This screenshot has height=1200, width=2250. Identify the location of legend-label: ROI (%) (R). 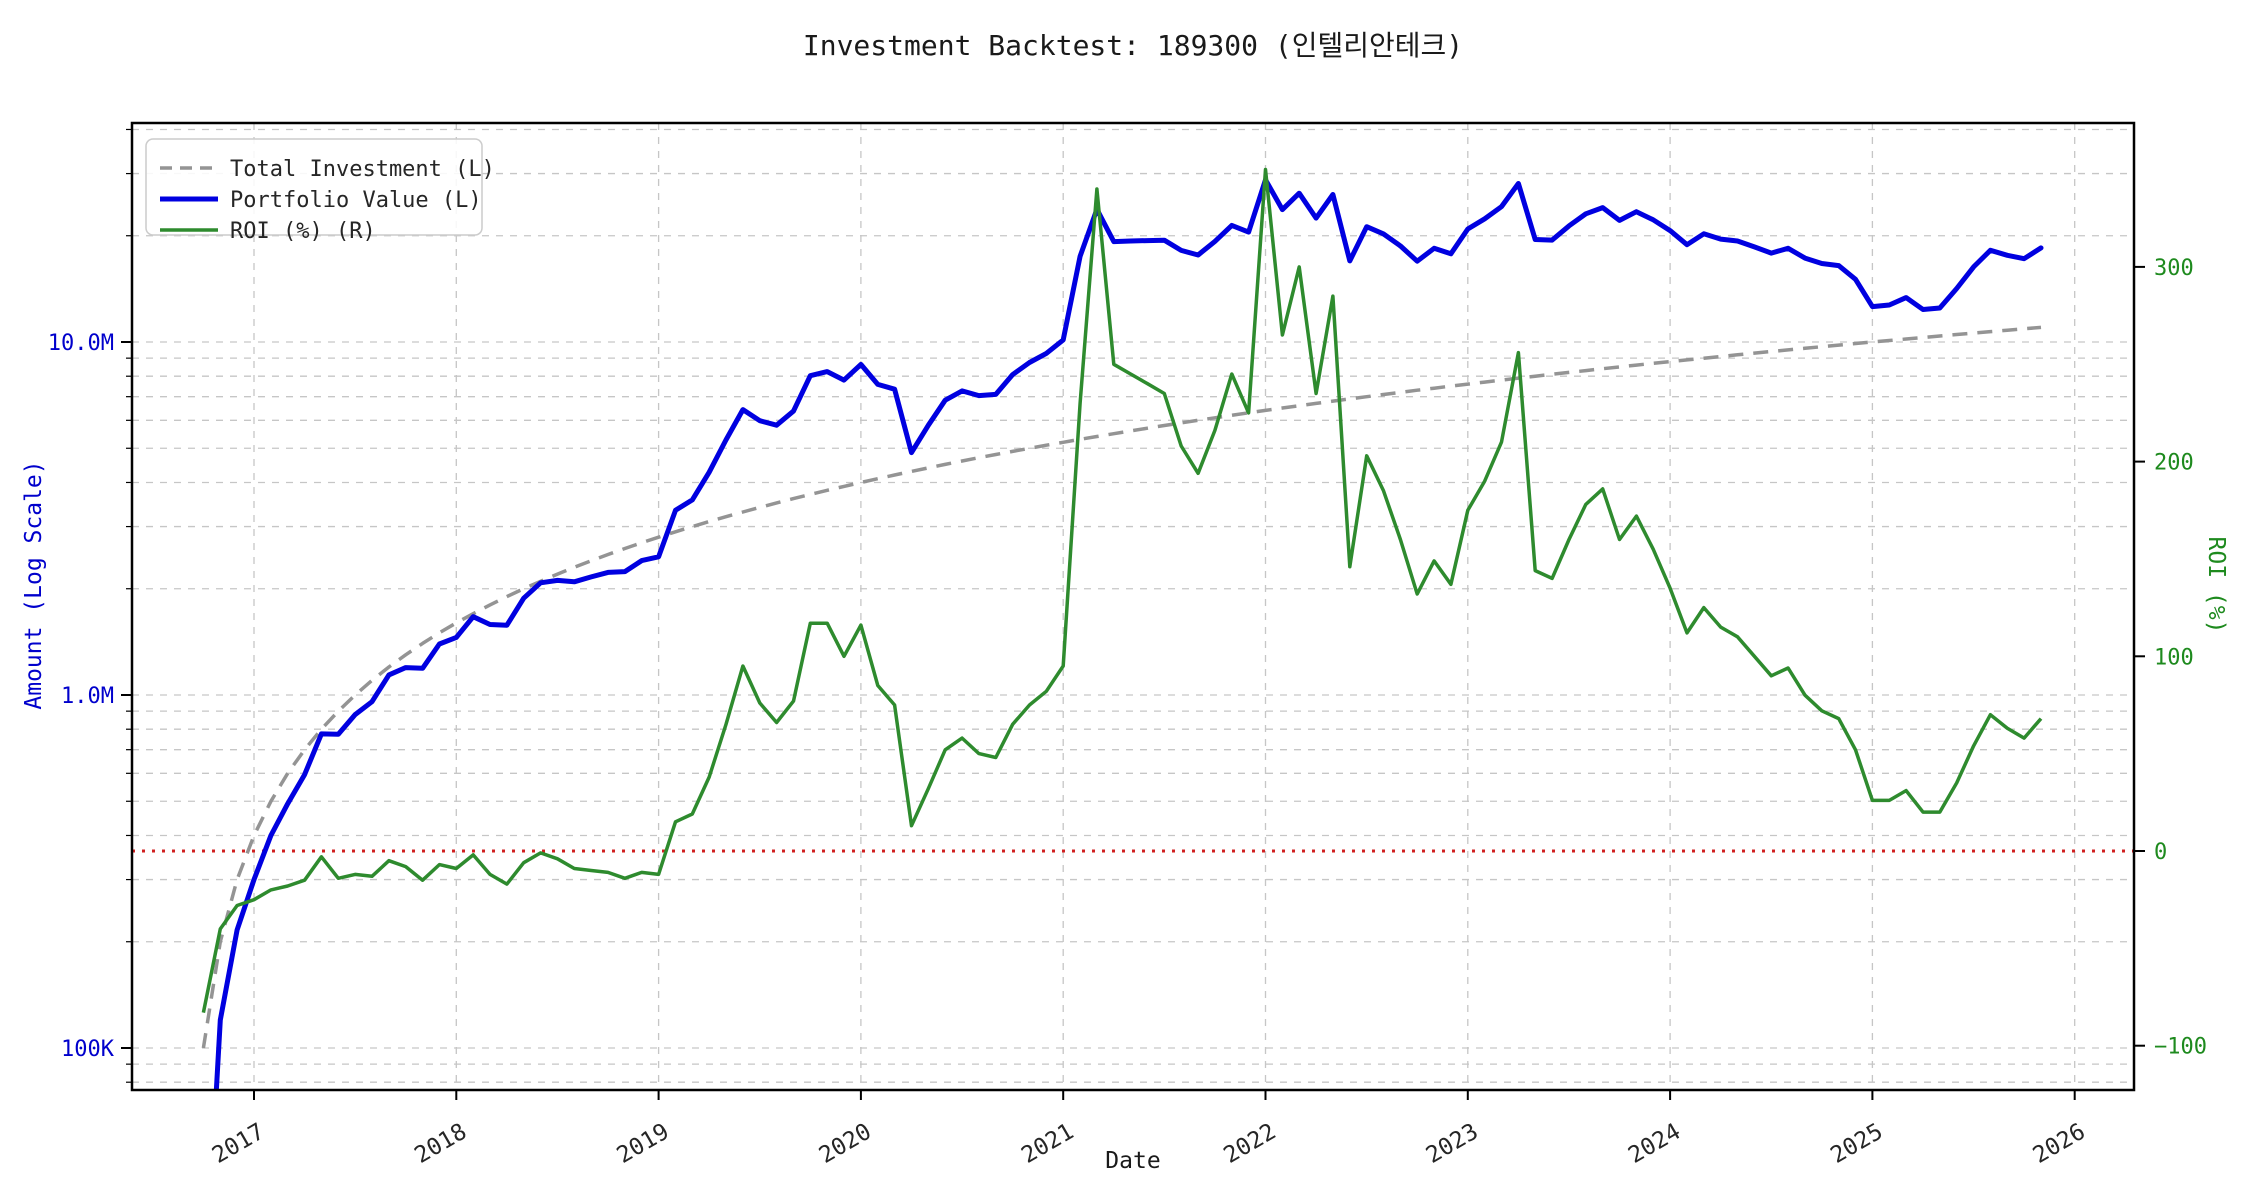
(303, 231).